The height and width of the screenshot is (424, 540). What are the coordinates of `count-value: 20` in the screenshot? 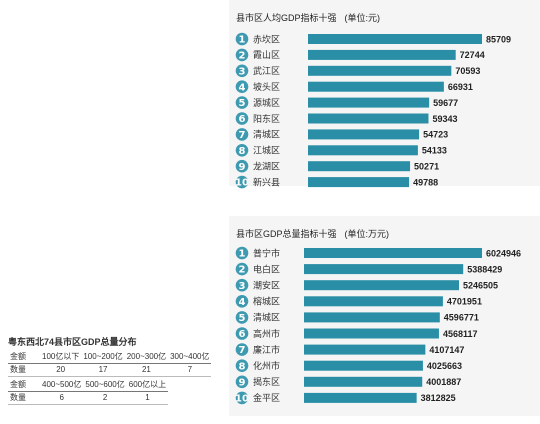 It's located at (61, 370).